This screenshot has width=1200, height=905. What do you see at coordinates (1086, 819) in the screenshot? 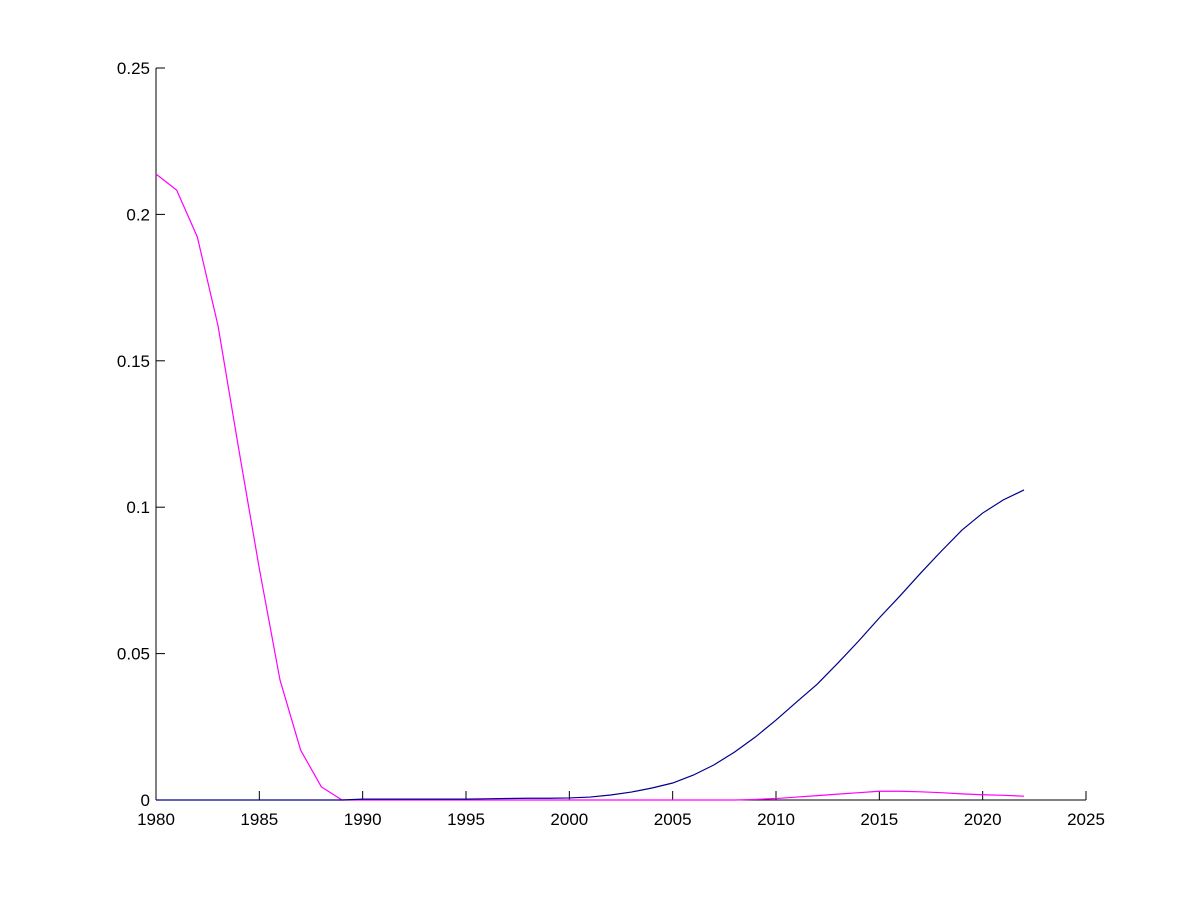
I see `x-tick-label: 2025` at bounding box center [1086, 819].